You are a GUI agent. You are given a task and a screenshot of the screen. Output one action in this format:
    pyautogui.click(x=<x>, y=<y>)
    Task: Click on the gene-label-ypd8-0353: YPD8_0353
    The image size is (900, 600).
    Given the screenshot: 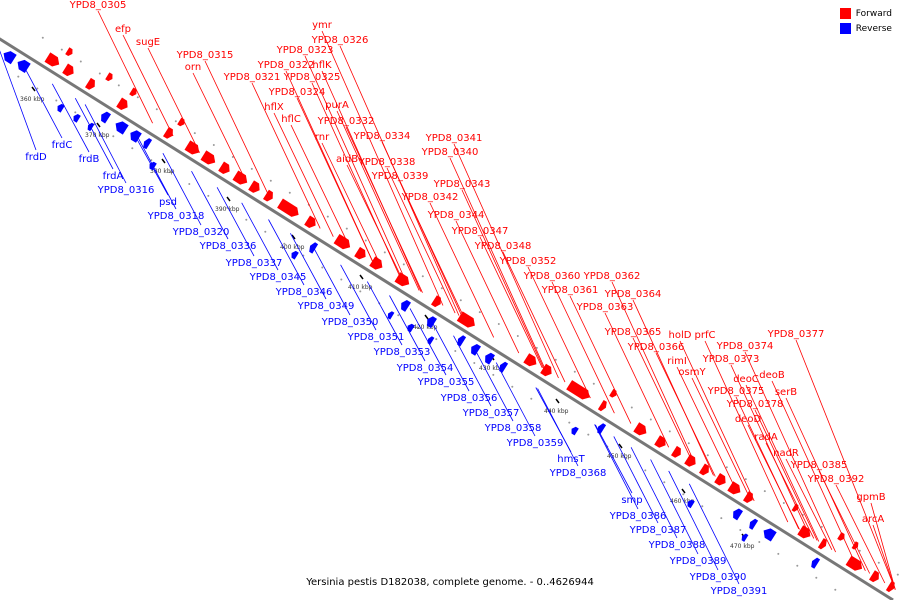 What is the action you would take?
    pyautogui.click(x=402, y=352)
    